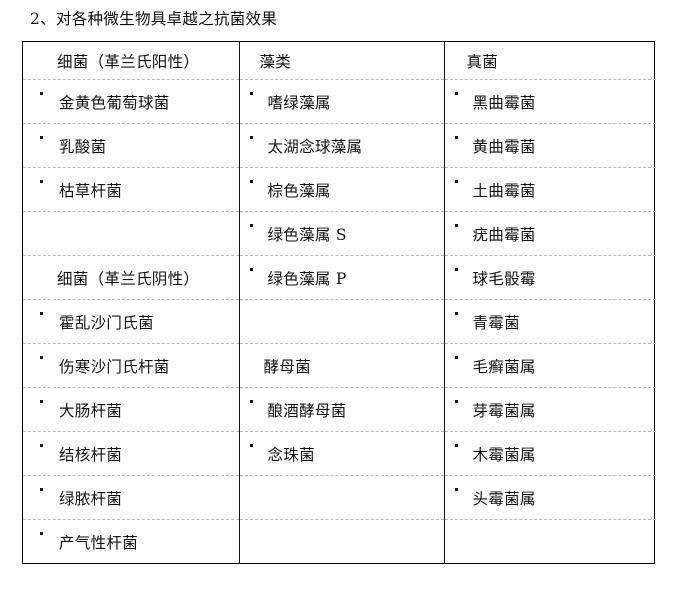 The image size is (682, 596). I want to click on list-item-label: 绿色藻属 S, so click(307, 234).